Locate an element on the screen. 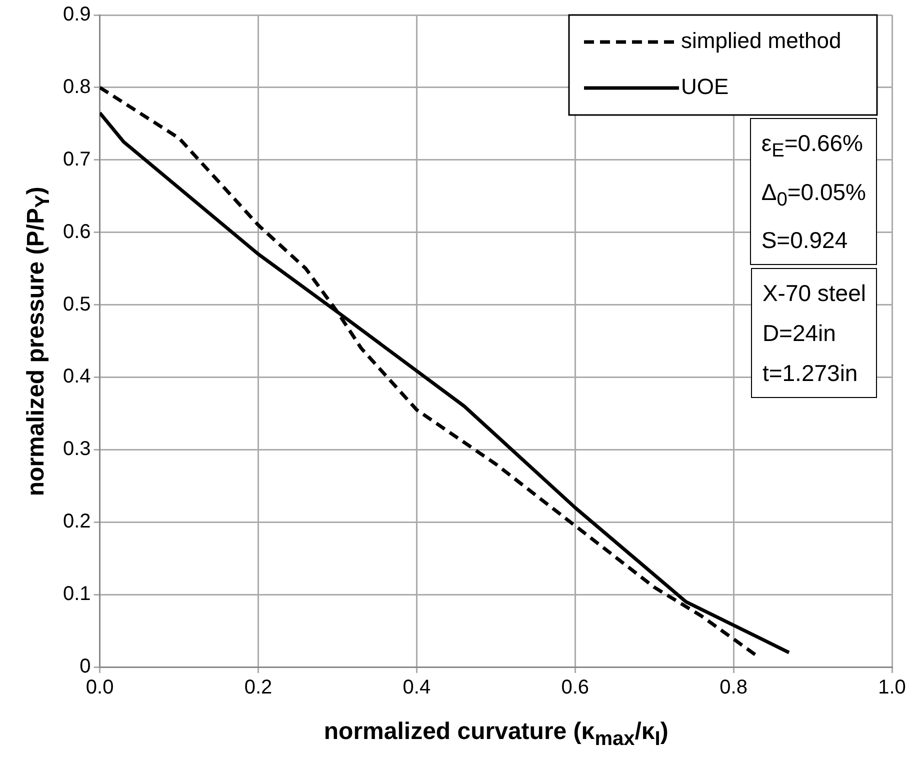 This screenshot has width=914, height=773. annotation: D=24in is located at coordinates (799, 333).